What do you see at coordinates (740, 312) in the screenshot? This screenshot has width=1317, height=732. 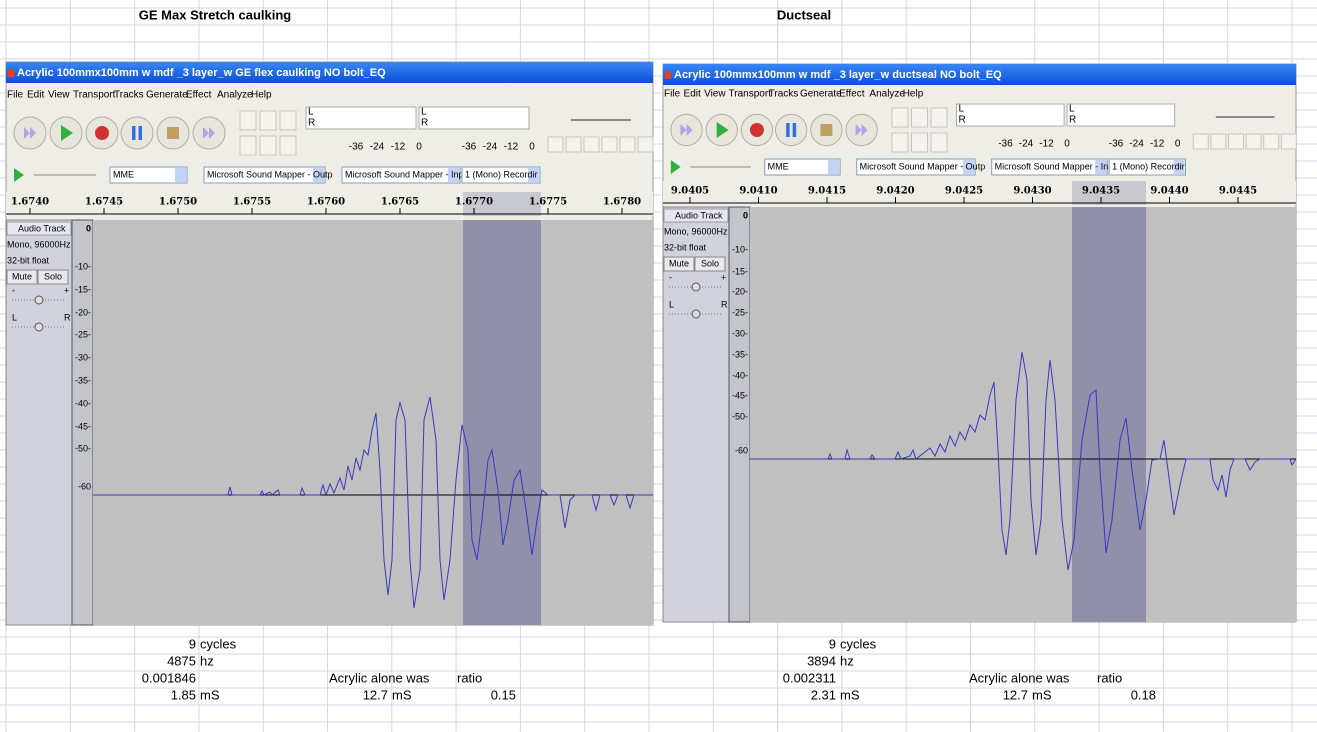 I see `db-label: -25-` at bounding box center [740, 312].